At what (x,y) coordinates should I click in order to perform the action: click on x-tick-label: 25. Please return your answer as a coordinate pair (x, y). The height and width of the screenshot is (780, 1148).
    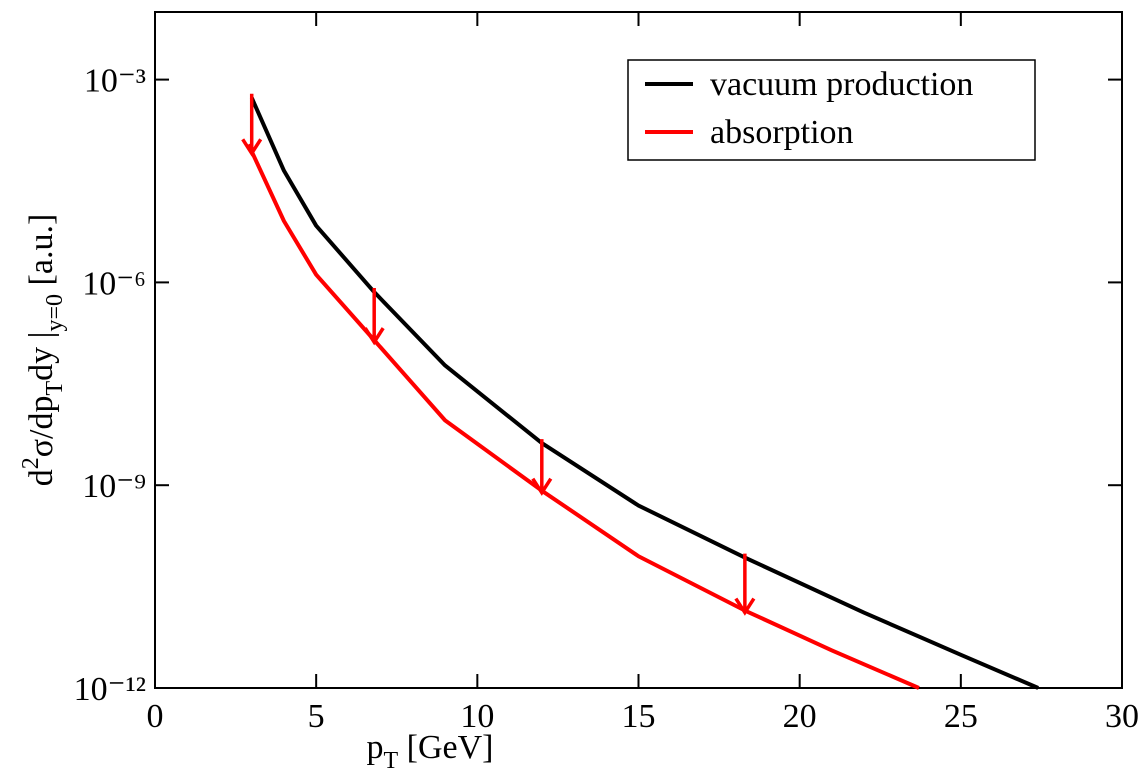
    Looking at the image, I should click on (961, 716).